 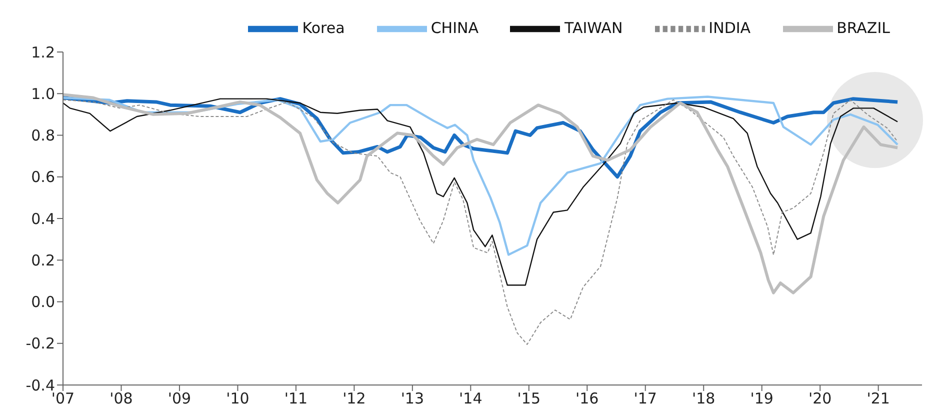 I want to click on y-tick-label: 0.0, so click(x=43, y=302).